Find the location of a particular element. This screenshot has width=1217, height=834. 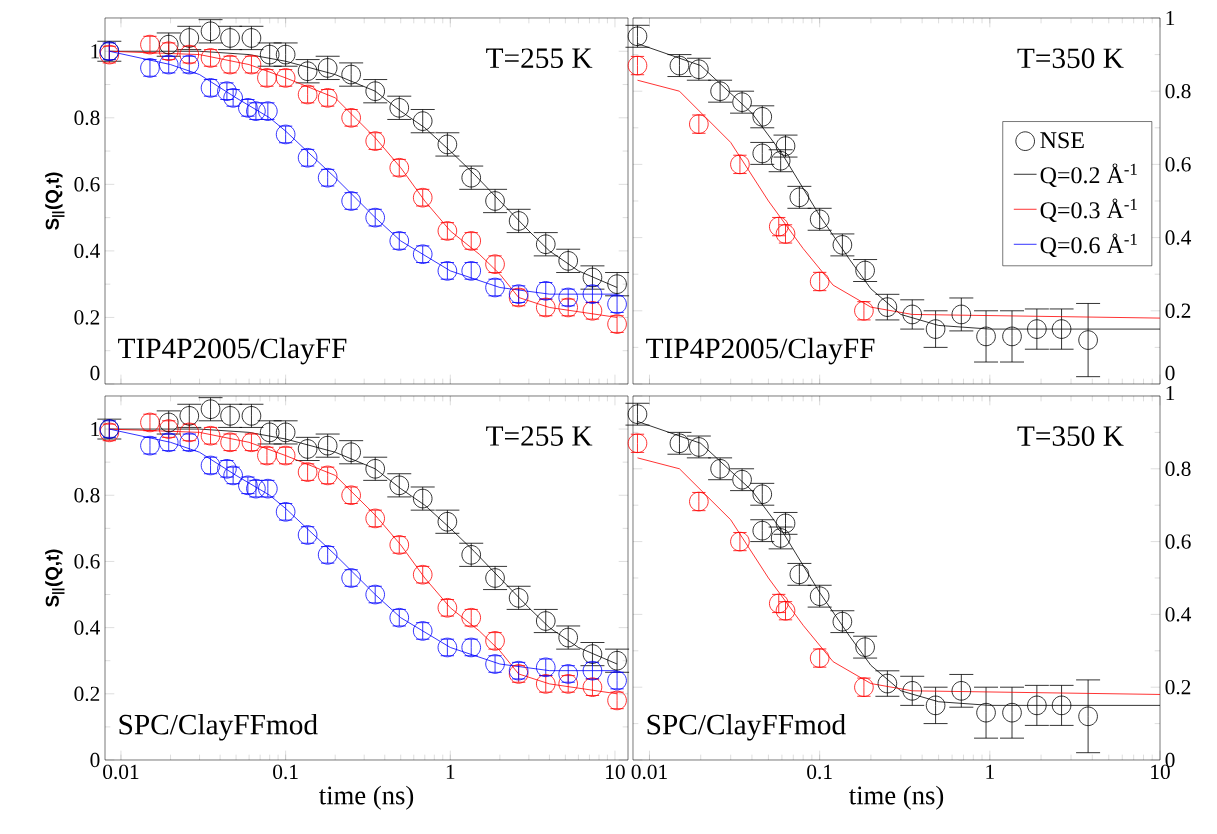

legend-label: Q=0.3 Å$^{-1}$ is located at coordinates (1088, 210).